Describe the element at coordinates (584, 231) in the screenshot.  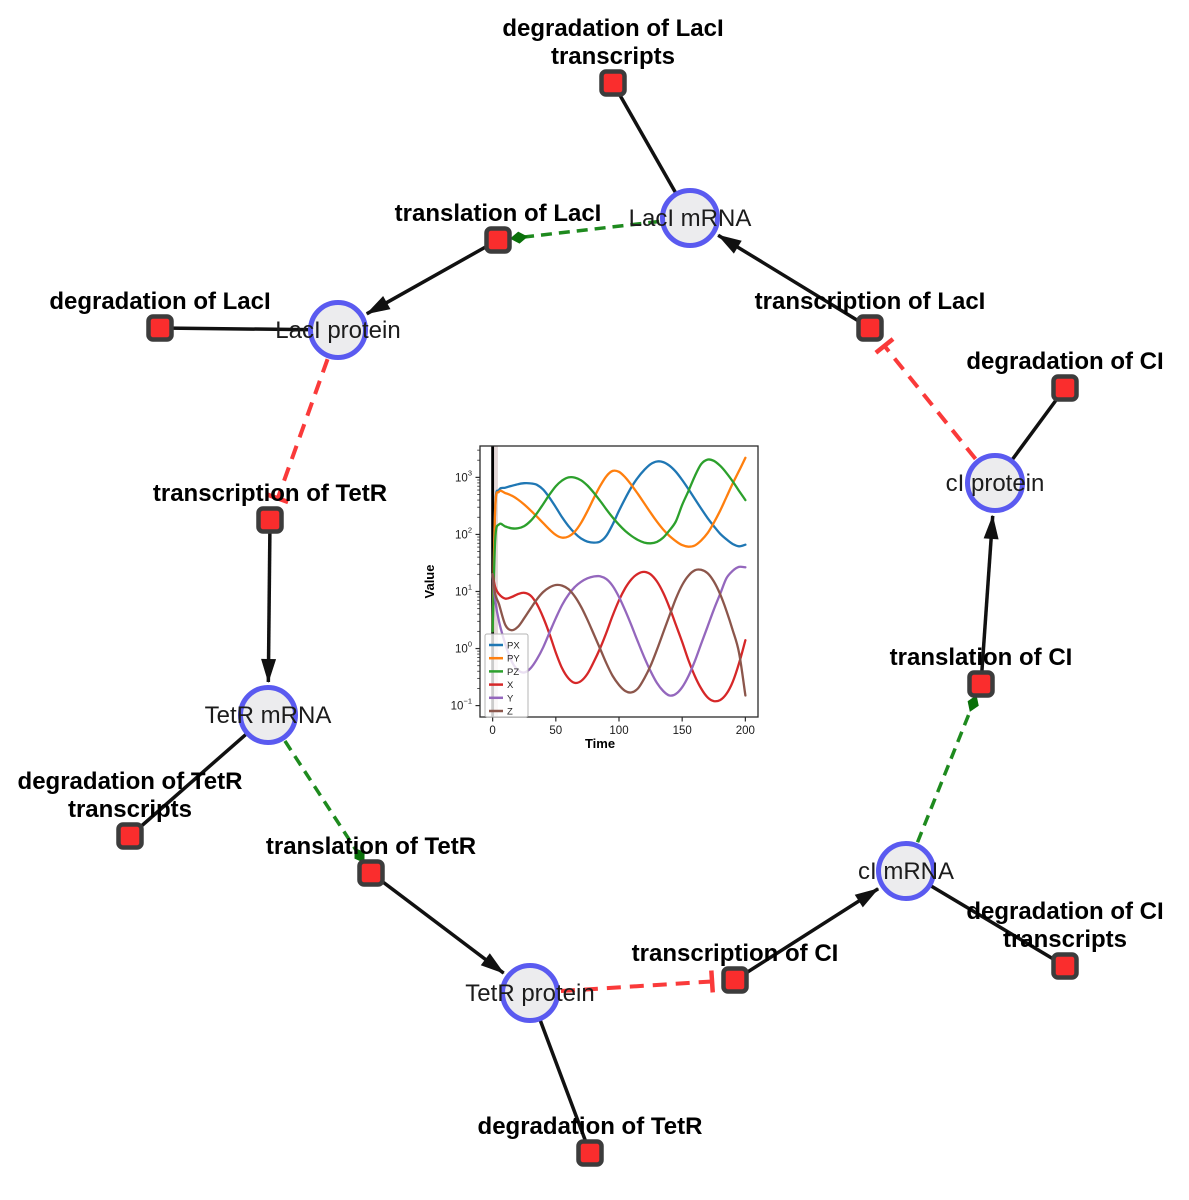
I see `edge-modifier-laci_mrna-transl_laci` at that location.